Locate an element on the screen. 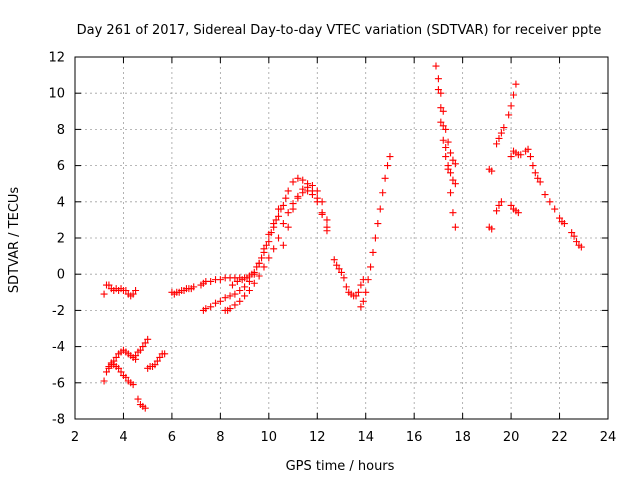  series-seg05 is located at coordinates (141, 403).